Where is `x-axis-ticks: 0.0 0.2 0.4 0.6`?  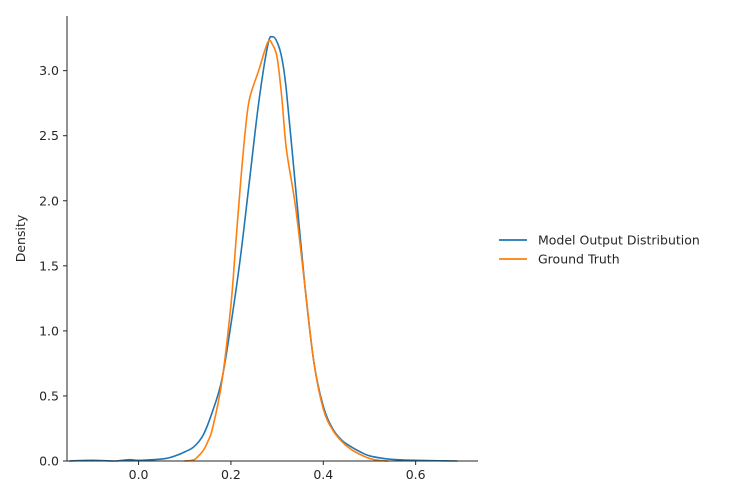 x-axis-ticks: 0.0 0.2 0.4 0.6 is located at coordinates (277, 471).